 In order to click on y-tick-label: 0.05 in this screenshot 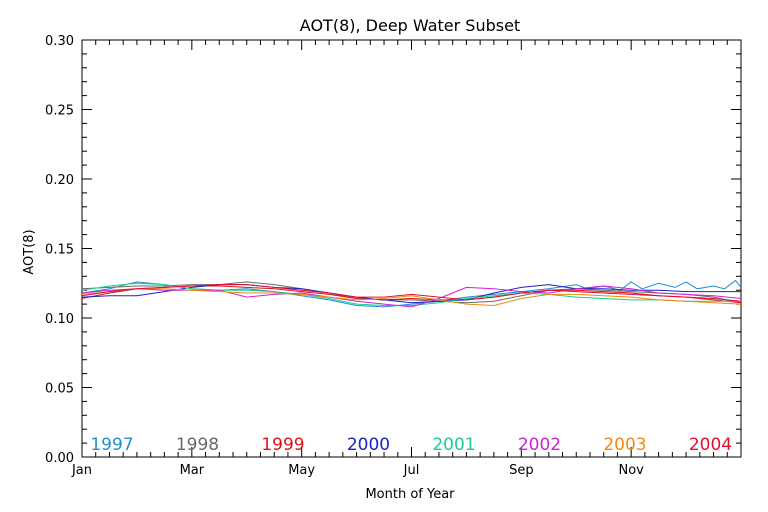, I will do `click(59, 389)`.